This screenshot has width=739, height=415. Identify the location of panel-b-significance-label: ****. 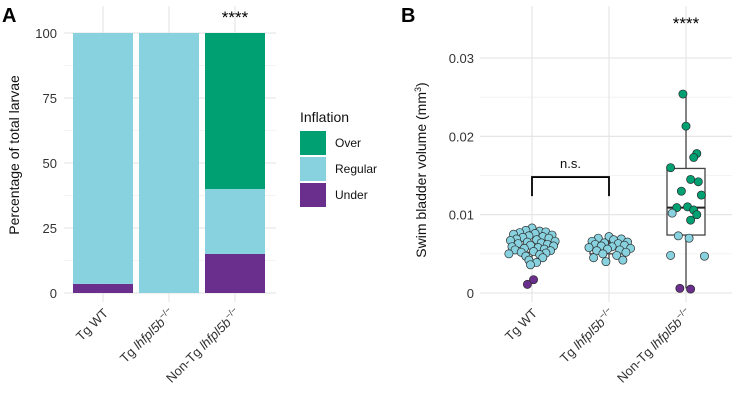
(686, 23).